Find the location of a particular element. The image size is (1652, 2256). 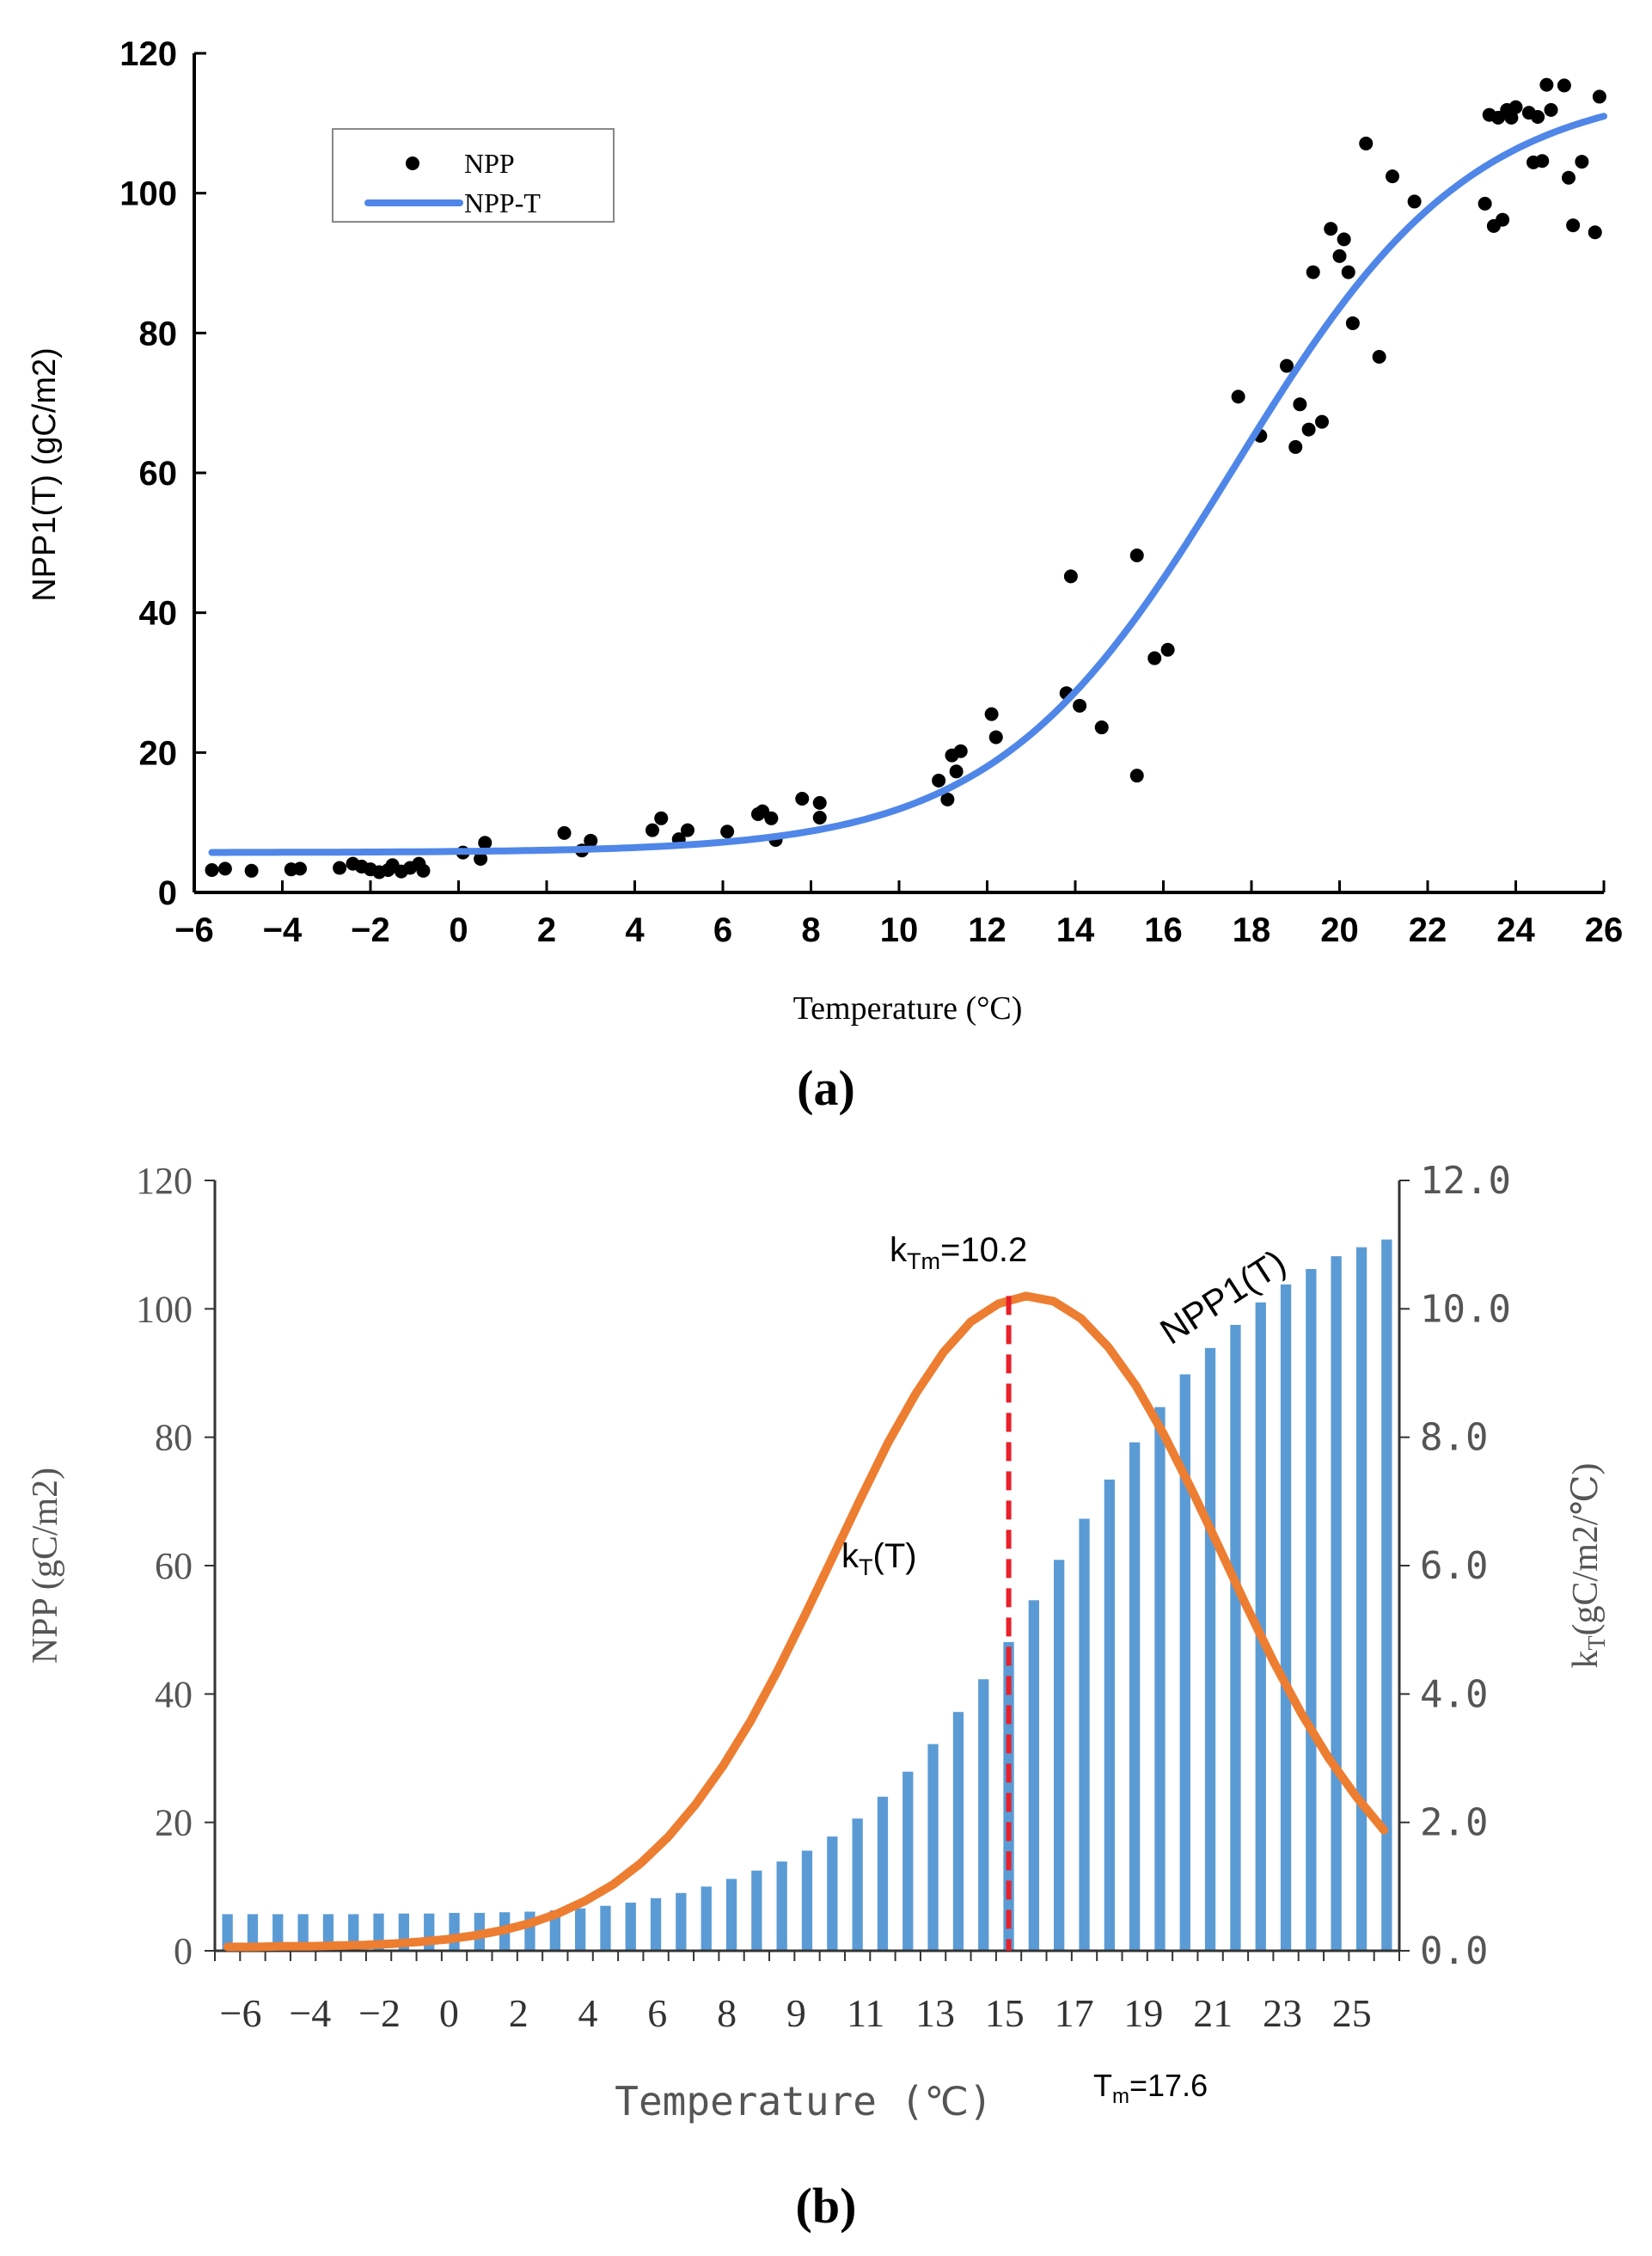

y-tick-label: 120 is located at coordinates (148, 54).